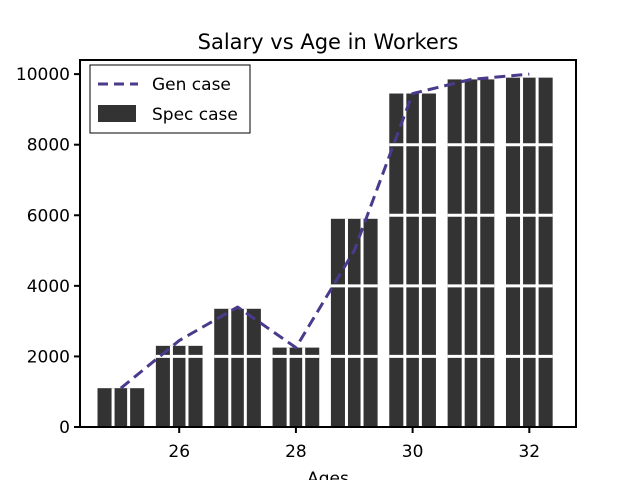 Image resolution: width=640 pixels, height=480 pixels. What do you see at coordinates (48, 146) in the screenshot?
I see `y-tick-label: 8000` at bounding box center [48, 146].